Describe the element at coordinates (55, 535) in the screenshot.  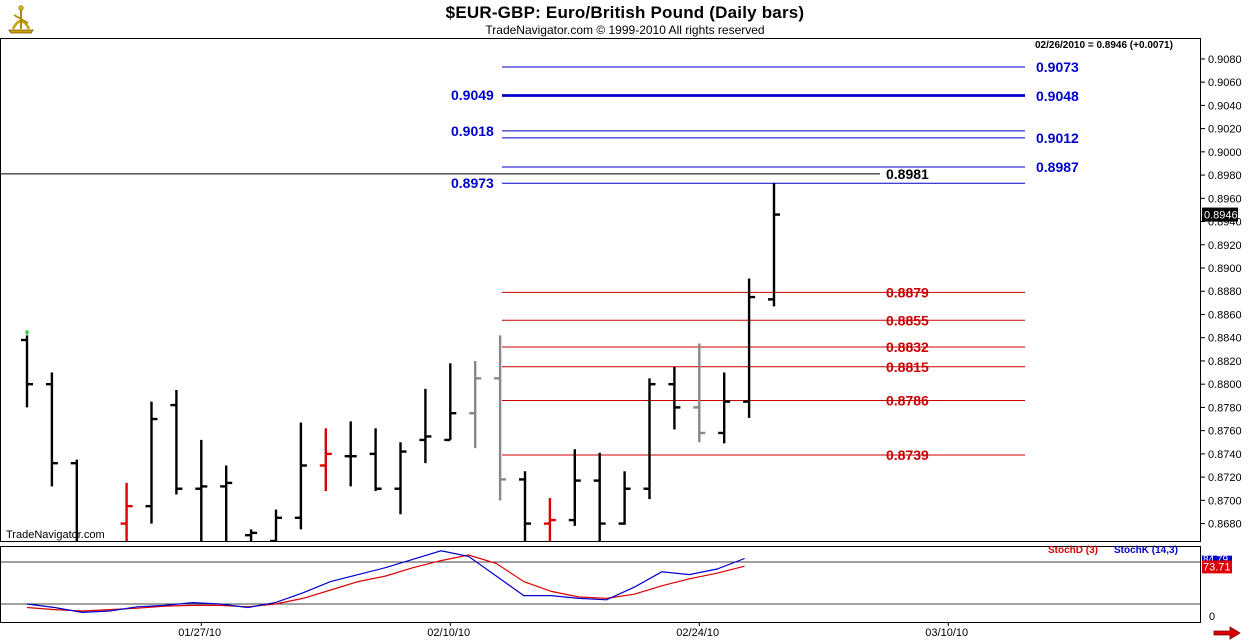
I see `watermark: TradeNavigator.com` at that location.